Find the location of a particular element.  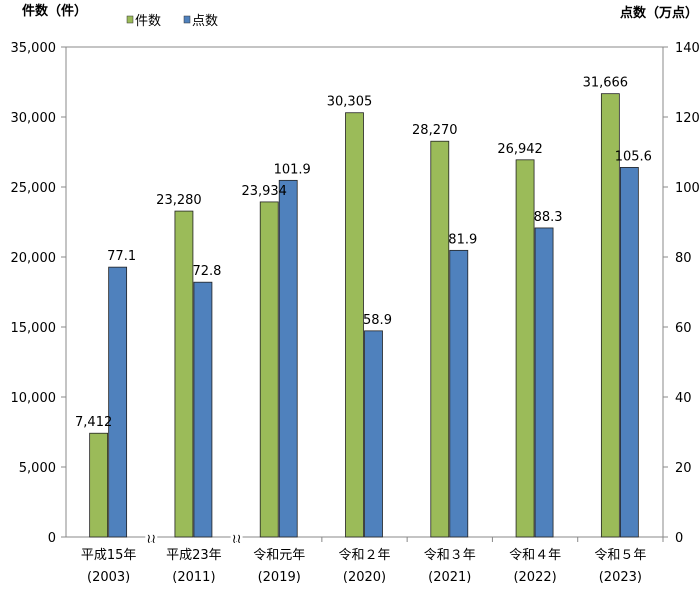

data-label-points: 105.6 is located at coordinates (633, 156).